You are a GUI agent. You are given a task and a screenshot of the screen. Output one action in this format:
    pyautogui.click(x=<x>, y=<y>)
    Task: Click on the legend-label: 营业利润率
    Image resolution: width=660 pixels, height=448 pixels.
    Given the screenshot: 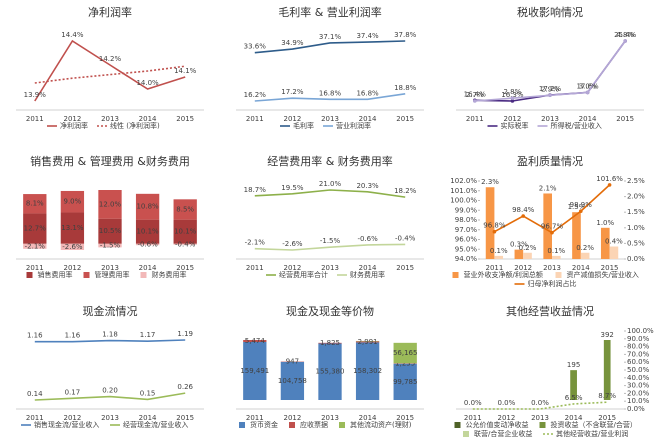 What is the action you would take?
    pyautogui.click(x=353, y=125)
    